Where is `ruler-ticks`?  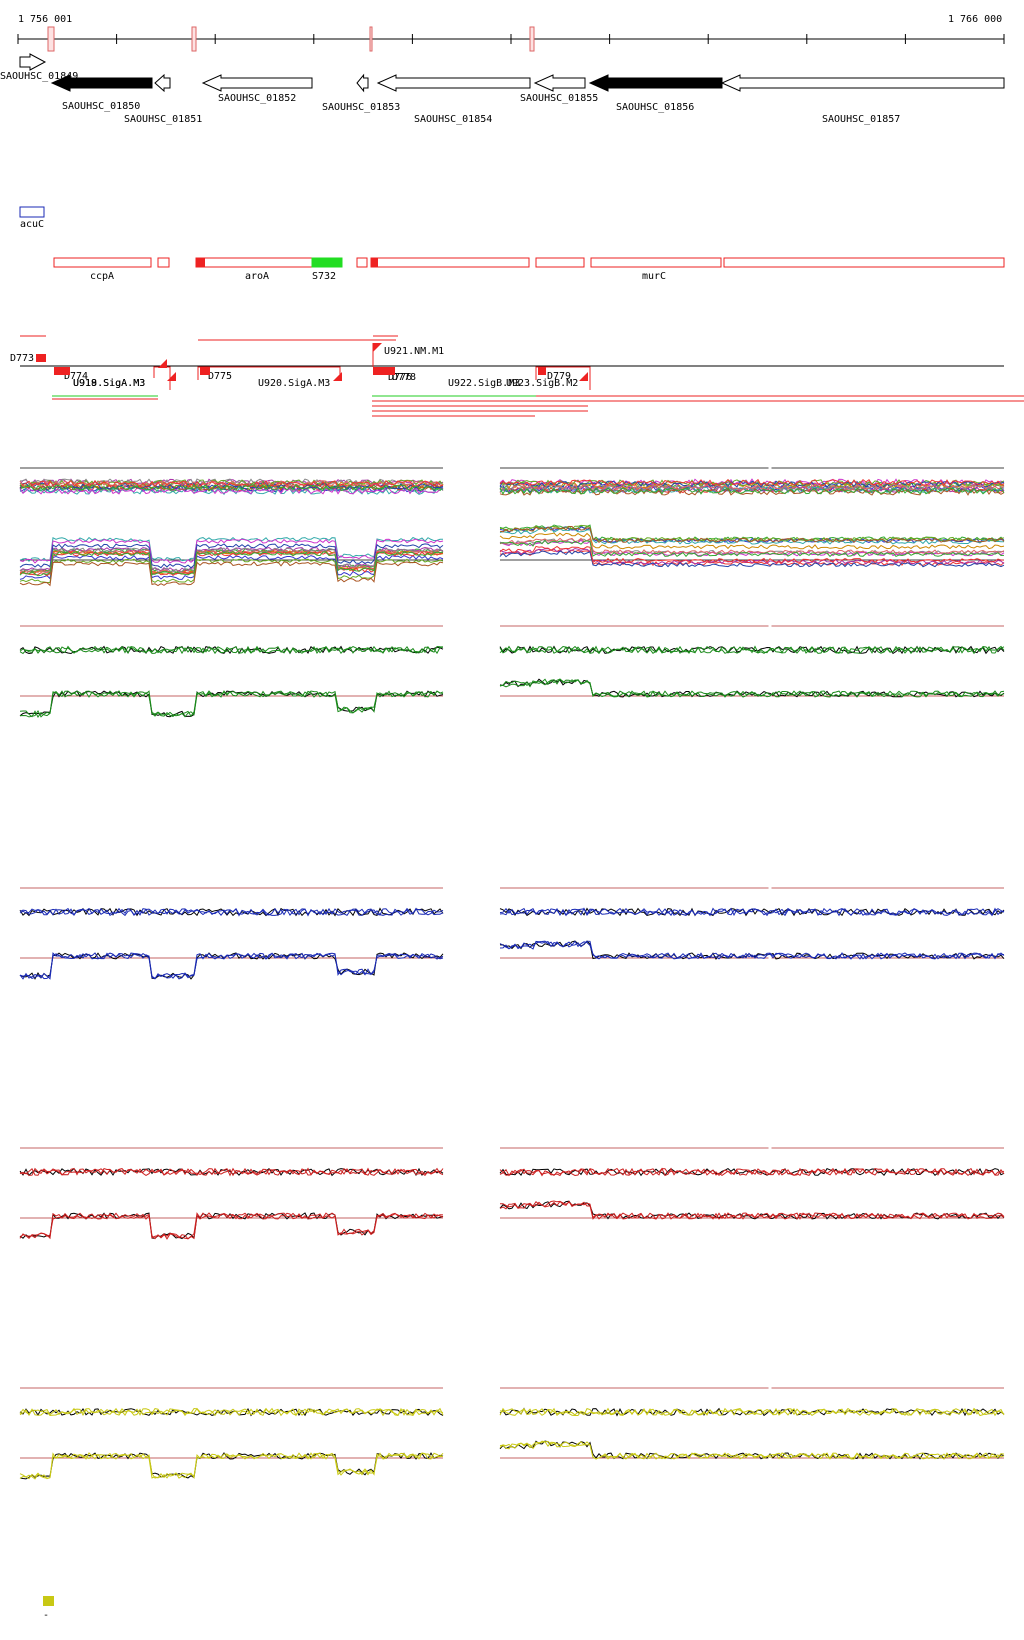
ruler-ticks is located at coordinates (511, 39).